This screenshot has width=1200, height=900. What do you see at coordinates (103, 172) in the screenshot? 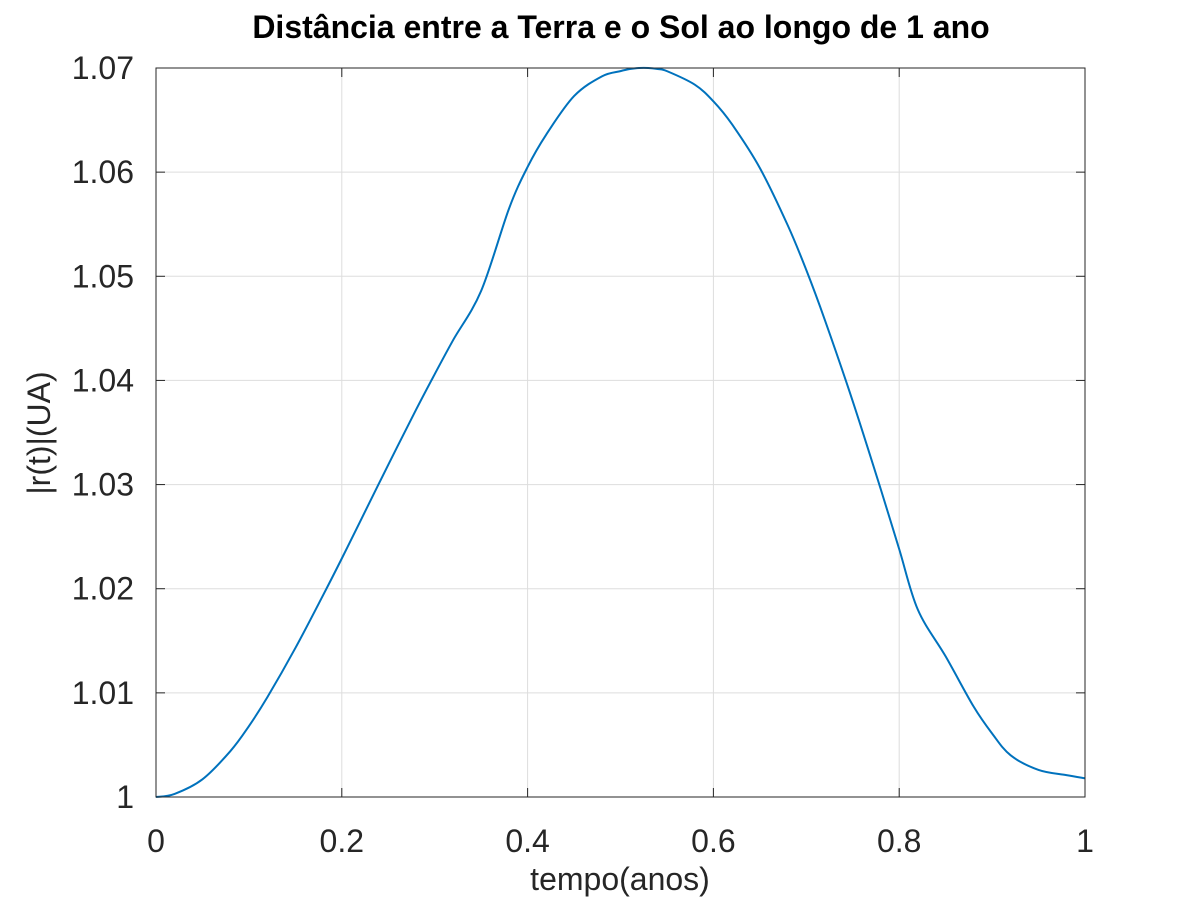
I see `y-tick-label: 1.06` at bounding box center [103, 172].